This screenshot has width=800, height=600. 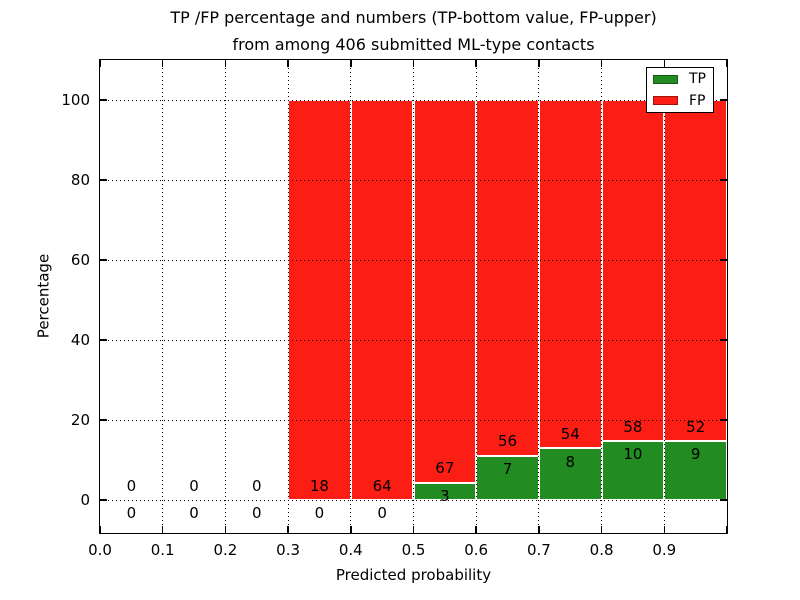 I want to click on x-tick-label: 0.6, so click(x=476, y=550).